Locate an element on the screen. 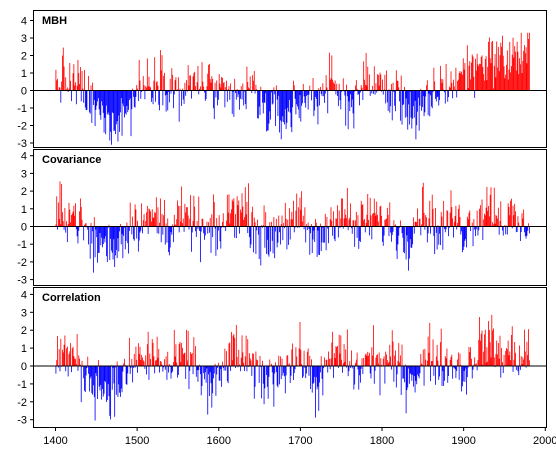 The width and height of the screenshot is (556, 461). x-tick-label: 1700 is located at coordinates (300, 441).